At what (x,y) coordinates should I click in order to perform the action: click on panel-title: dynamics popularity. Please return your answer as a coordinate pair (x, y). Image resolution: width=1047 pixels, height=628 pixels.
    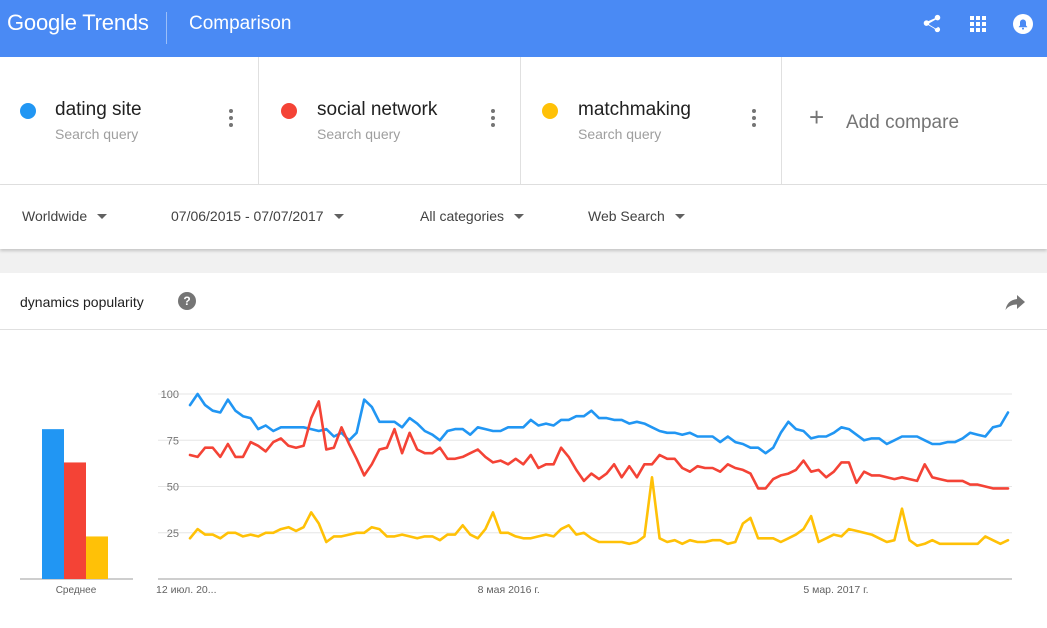
    Looking at the image, I should click on (82, 302).